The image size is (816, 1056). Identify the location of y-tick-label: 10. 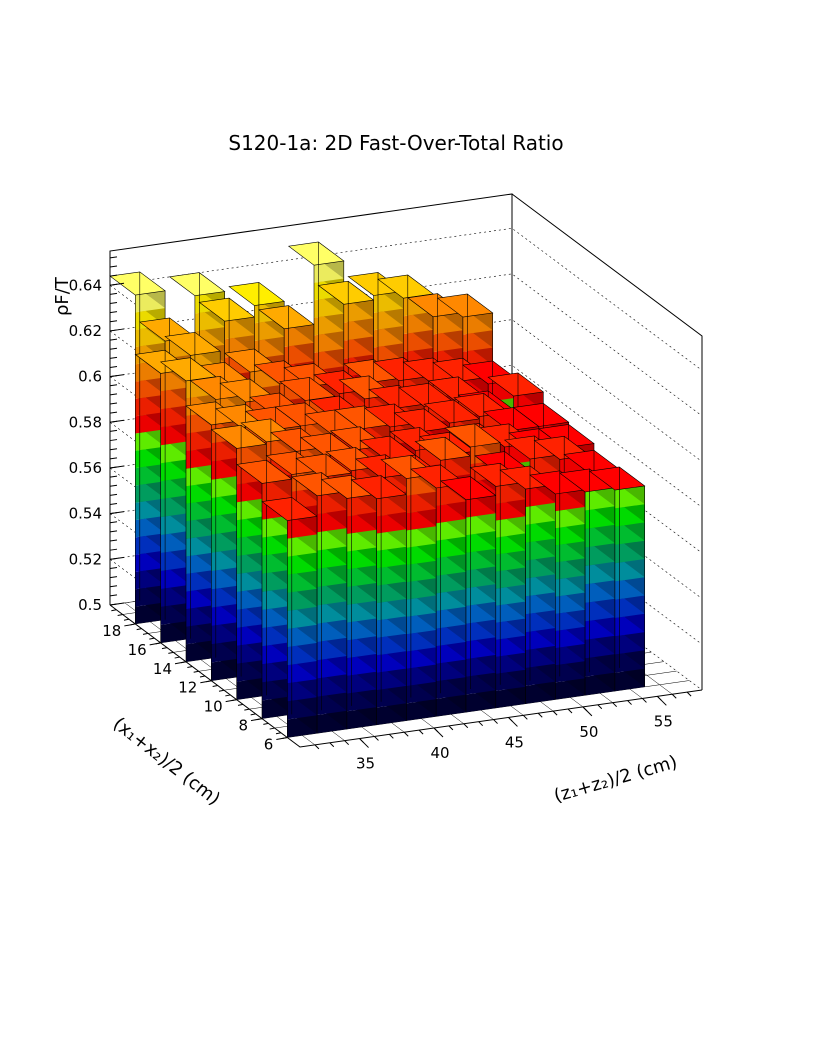
(213, 707).